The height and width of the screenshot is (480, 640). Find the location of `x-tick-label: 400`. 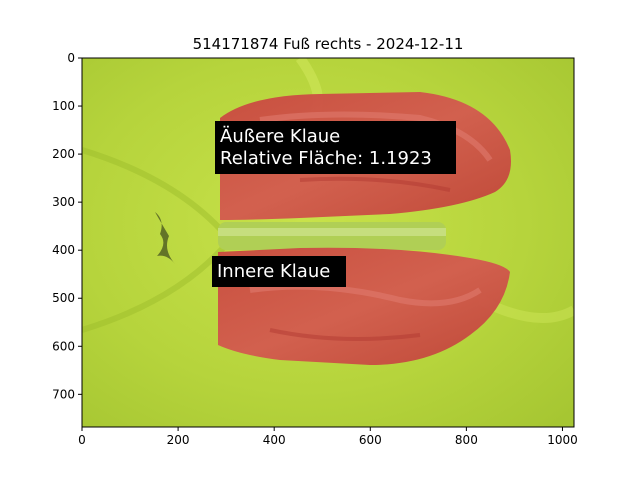

x-tick-label: 400 is located at coordinates (274, 440).